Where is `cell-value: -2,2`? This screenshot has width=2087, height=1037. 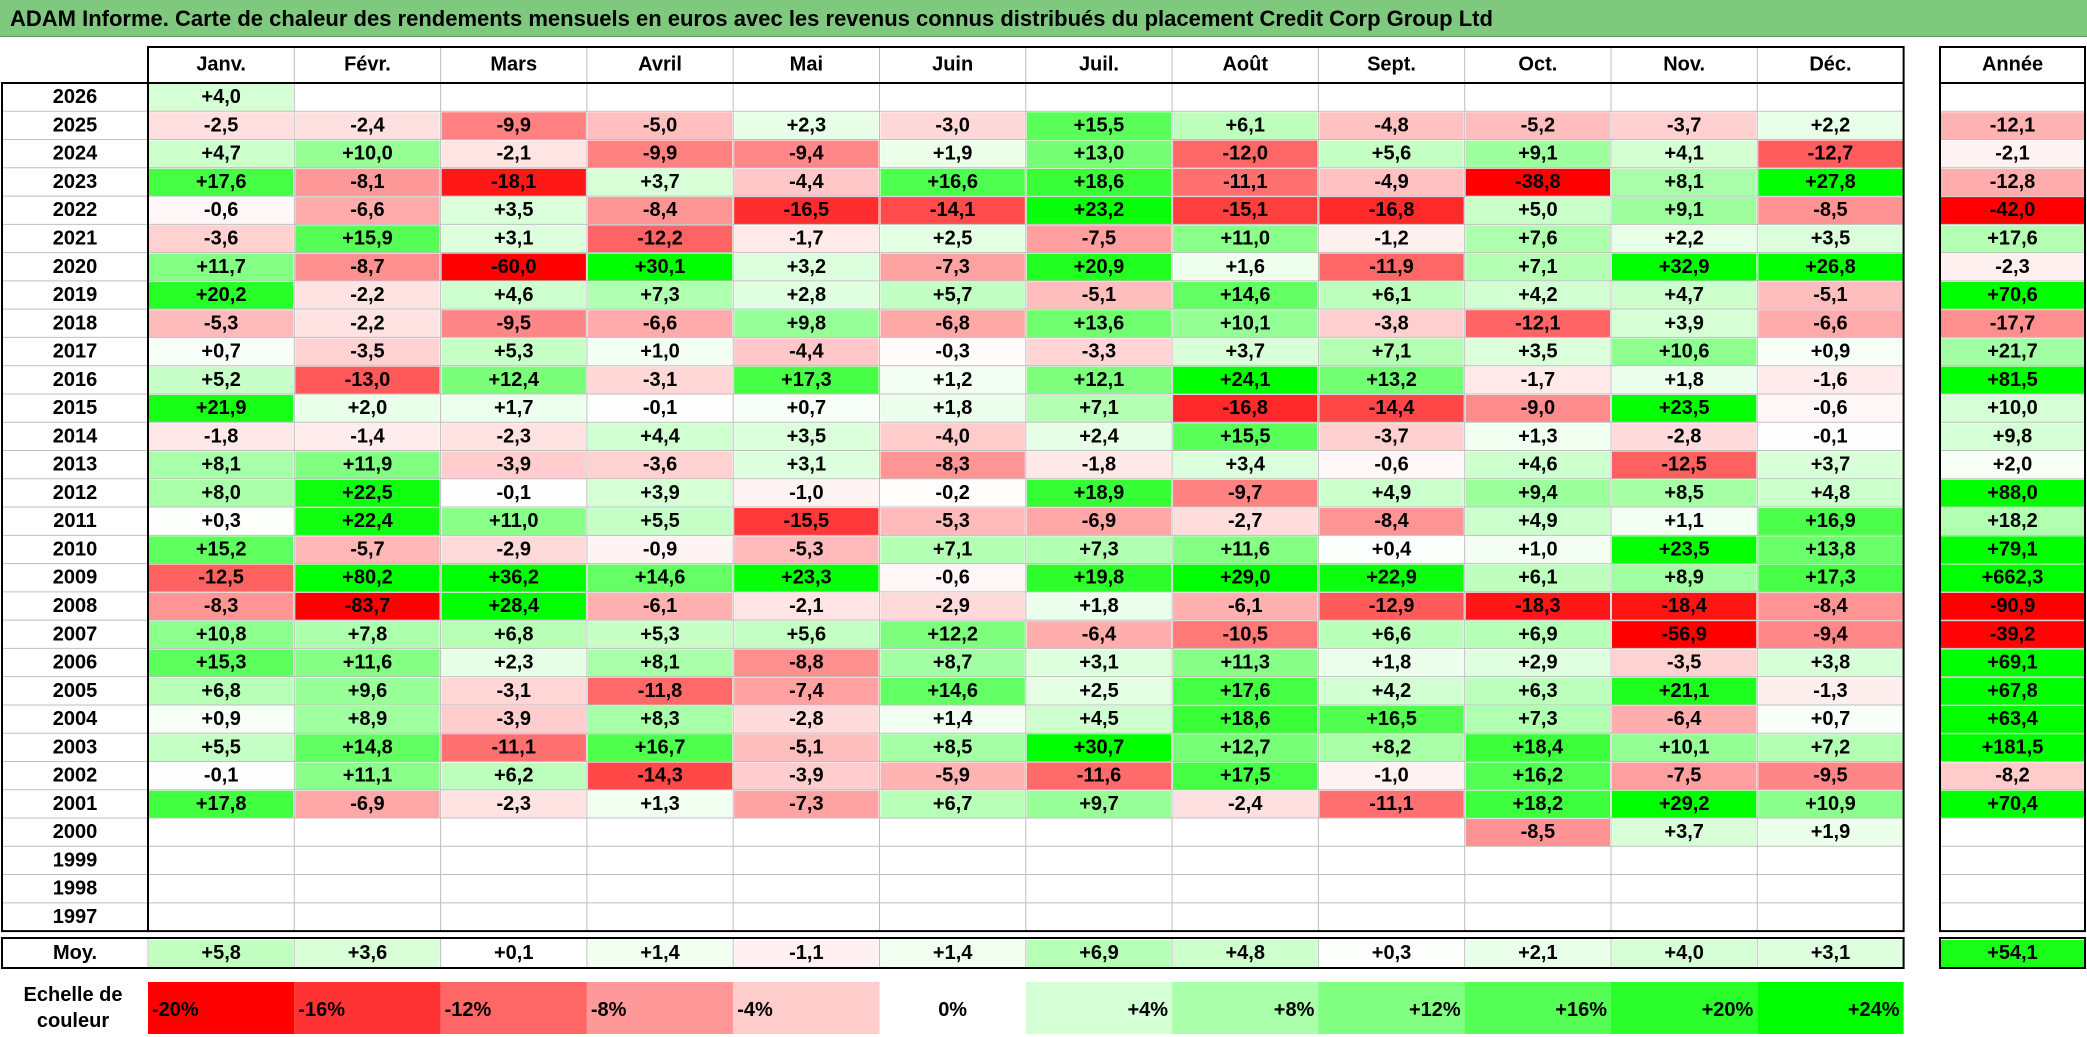
cell-value: -2,2 is located at coordinates (367, 323).